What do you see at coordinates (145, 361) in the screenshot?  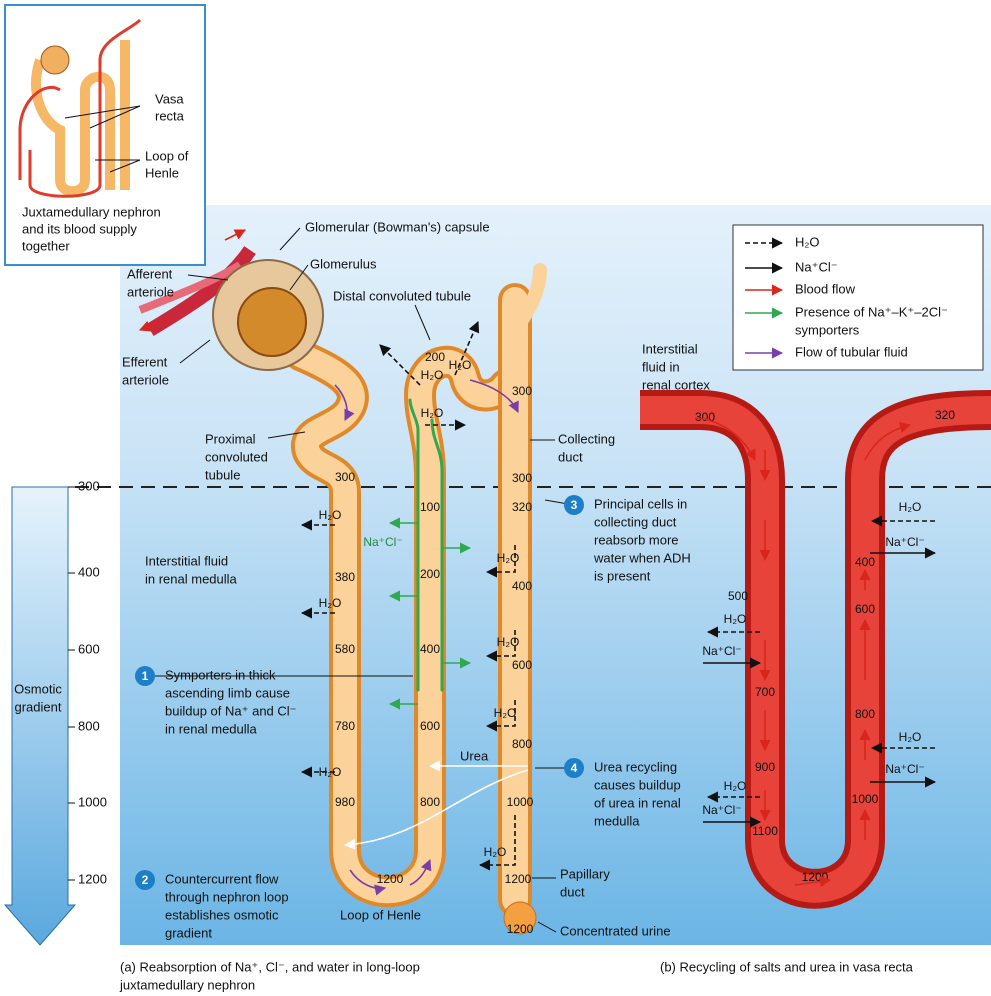 I see `label: Efferent` at bounding box center [145, 361].